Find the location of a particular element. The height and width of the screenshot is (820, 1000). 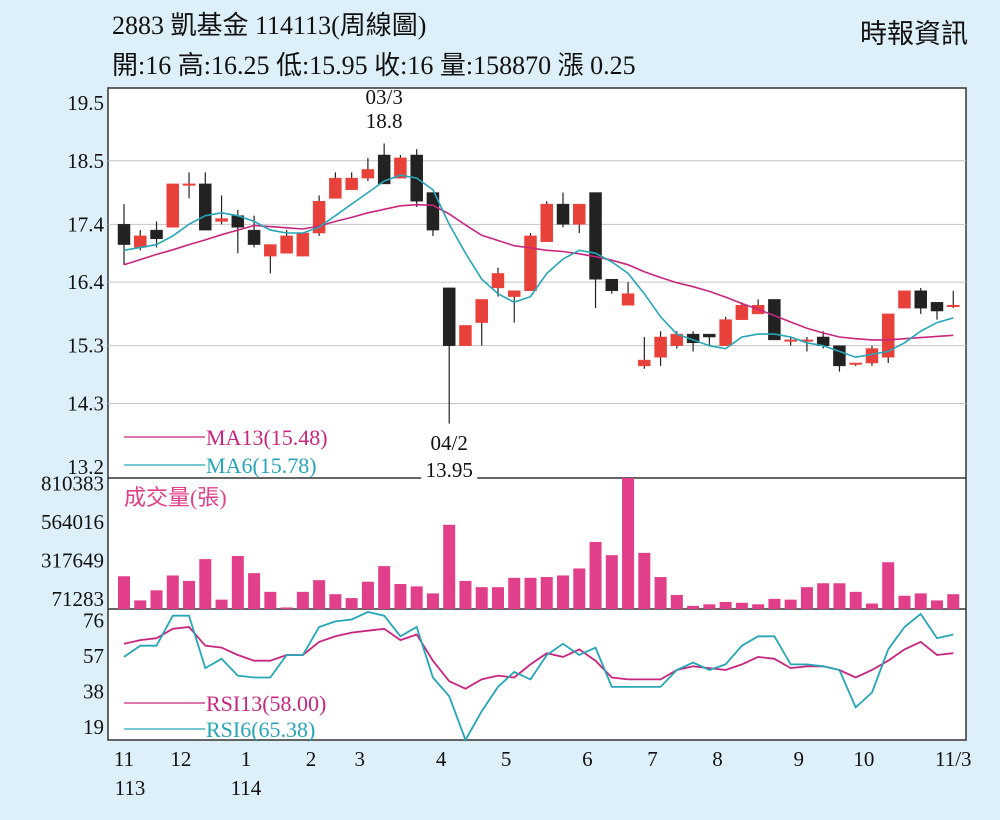

rsi-y-tick: 19 is located at coordinates (93, 727).